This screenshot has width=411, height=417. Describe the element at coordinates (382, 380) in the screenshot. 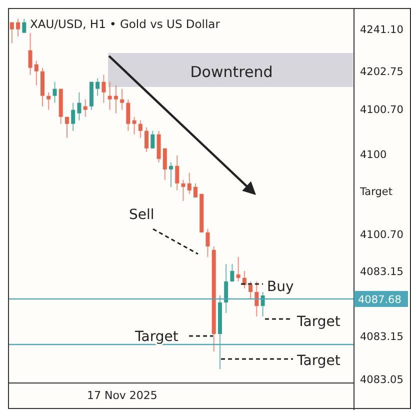

I see `text: 4083.05` at that location.